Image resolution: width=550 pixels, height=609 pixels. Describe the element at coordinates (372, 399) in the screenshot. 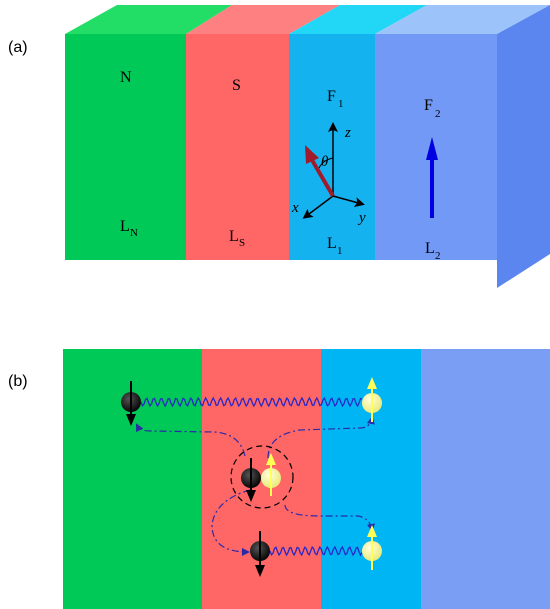

I see `electron-f1-top-icon` at that location.